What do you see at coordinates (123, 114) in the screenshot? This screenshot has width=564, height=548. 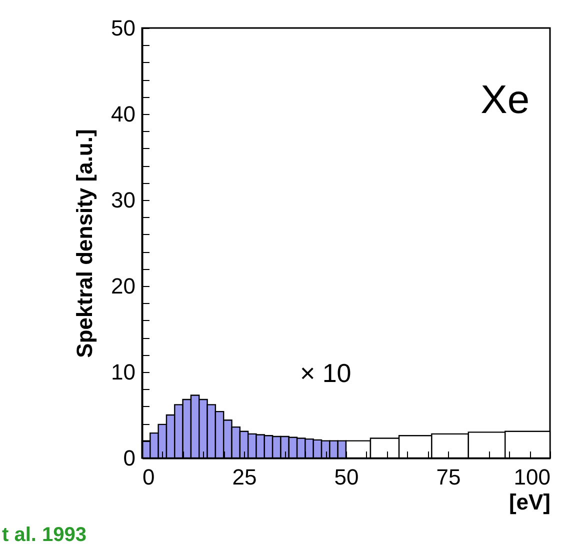 I see `y-tick-label: 40` at bounding box center [123, 114].